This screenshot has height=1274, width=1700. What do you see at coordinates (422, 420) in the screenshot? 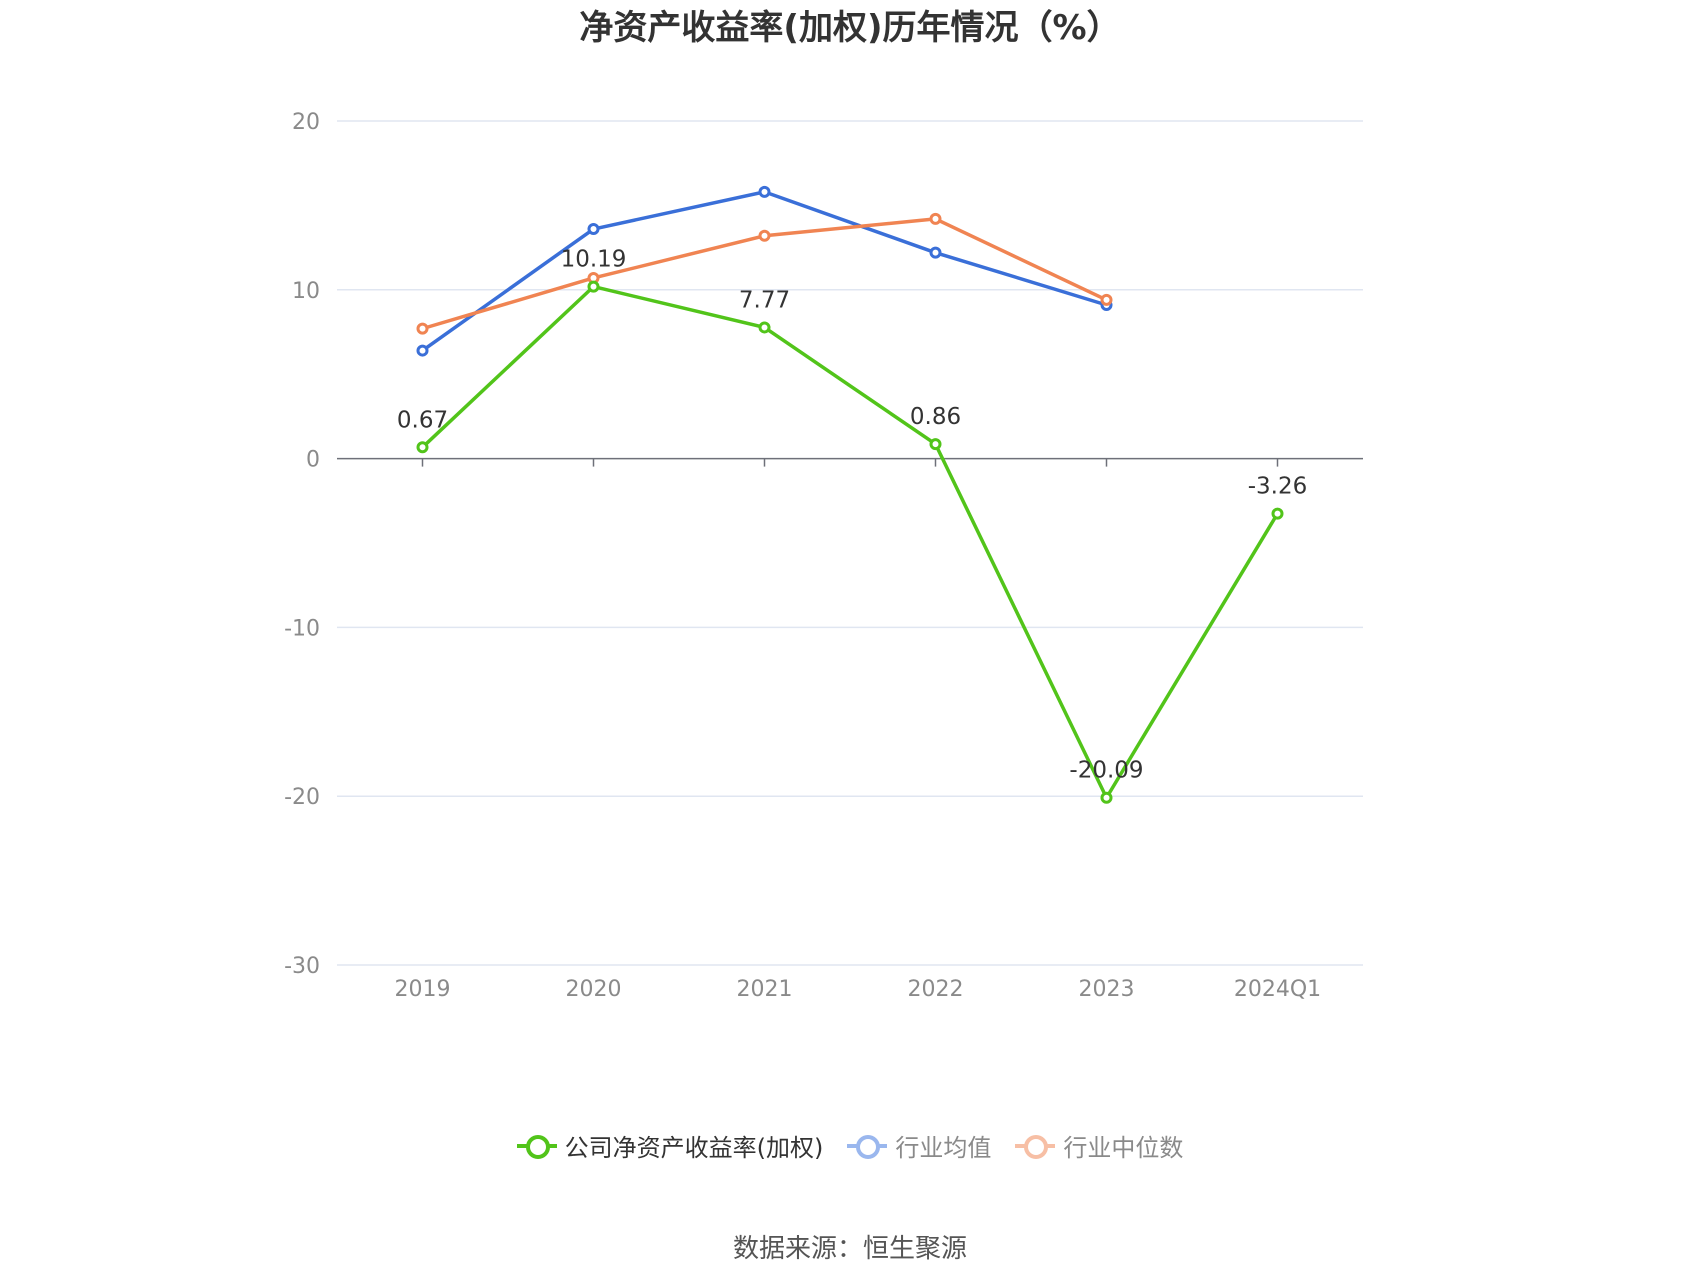
I see `data-label: 0.67` at bounding box center [422, 420].